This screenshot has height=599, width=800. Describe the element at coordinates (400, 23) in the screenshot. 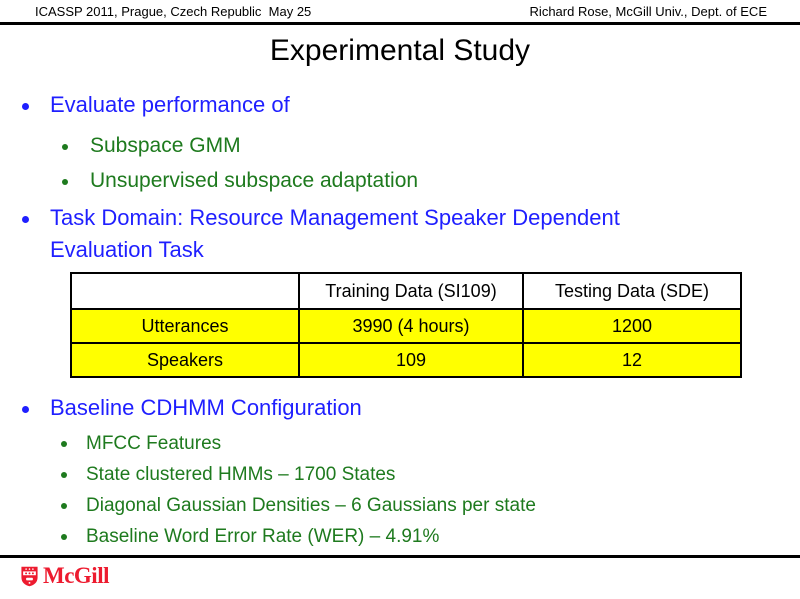

I see `header-divider` at that location.